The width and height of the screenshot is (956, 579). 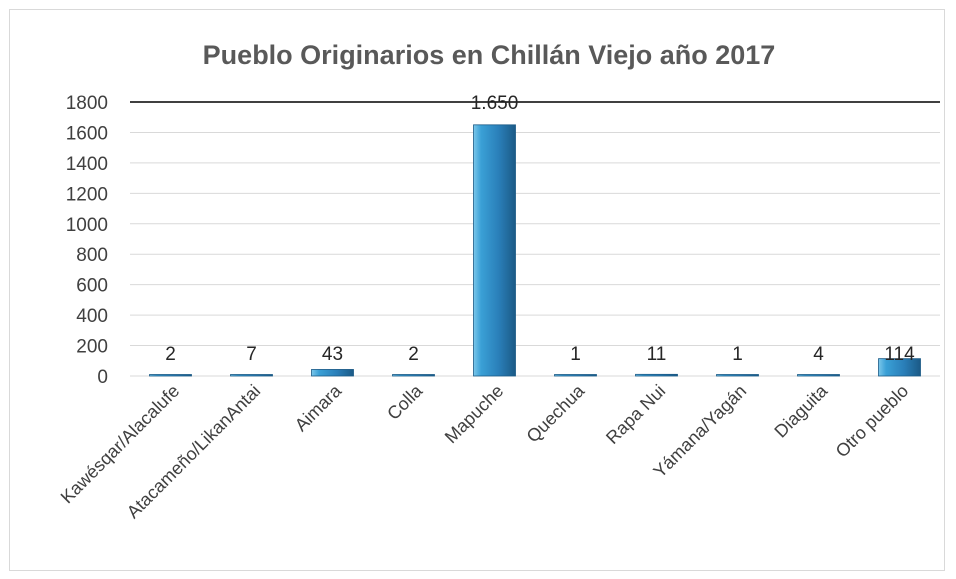 I want to click on y-tick-label: 800, so click(x=92, y=255).